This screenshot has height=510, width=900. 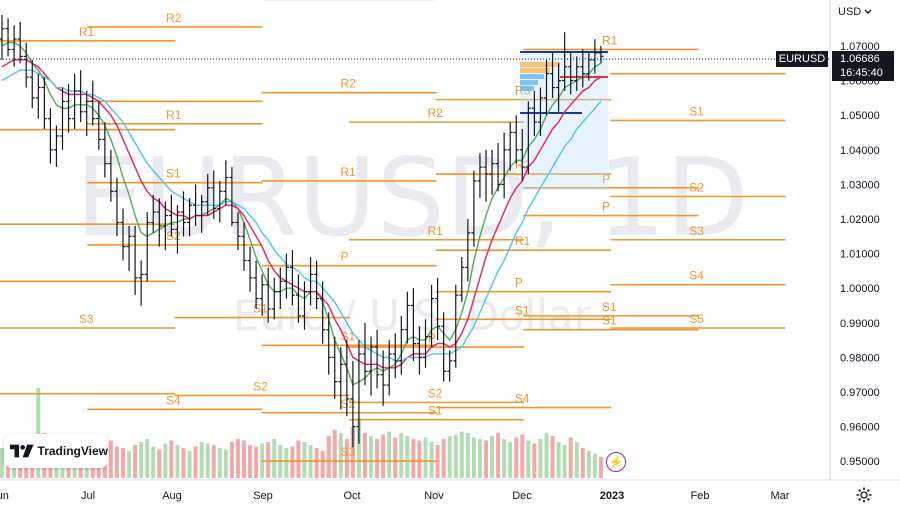 I want to click on price-tick-label: 0.99000, so click(x=860, y=324).